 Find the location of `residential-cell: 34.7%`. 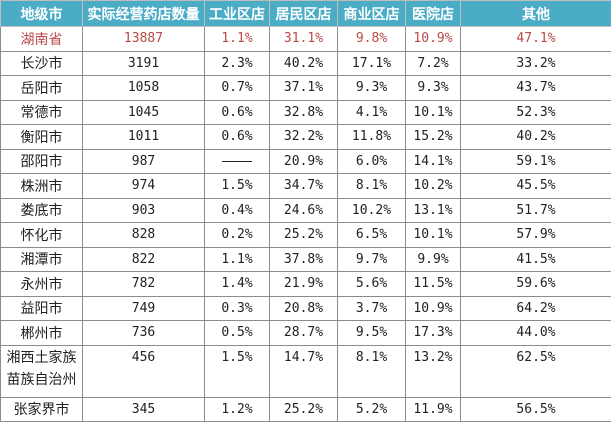

residential-cell: 34.7% is located at coordinates (304, 186).